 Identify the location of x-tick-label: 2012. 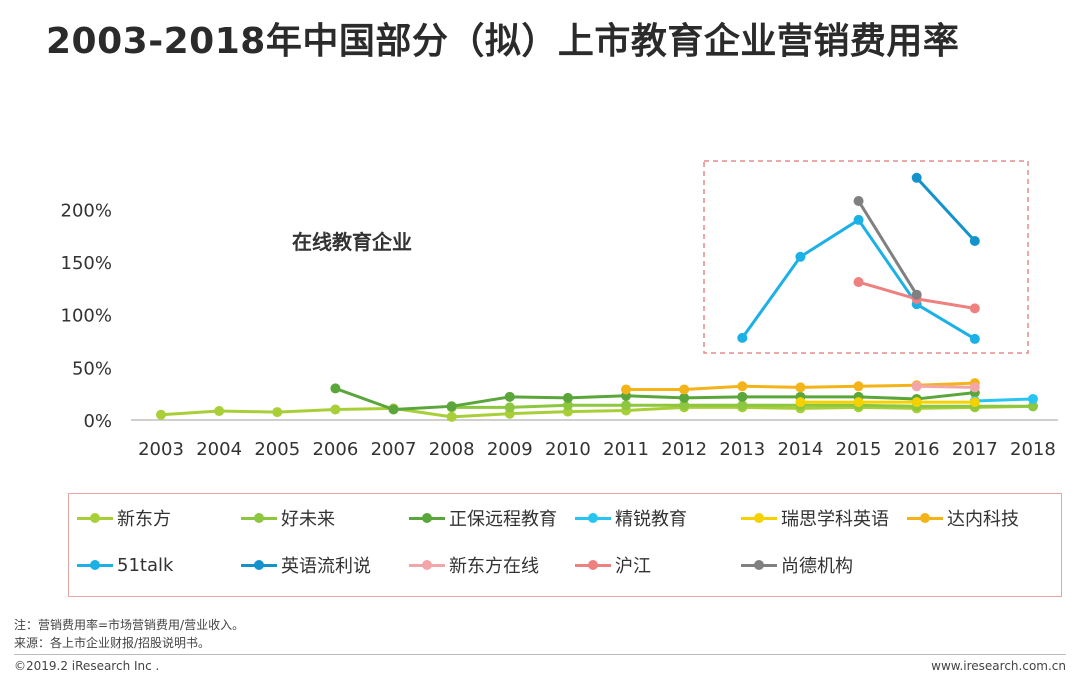
(684, 449).